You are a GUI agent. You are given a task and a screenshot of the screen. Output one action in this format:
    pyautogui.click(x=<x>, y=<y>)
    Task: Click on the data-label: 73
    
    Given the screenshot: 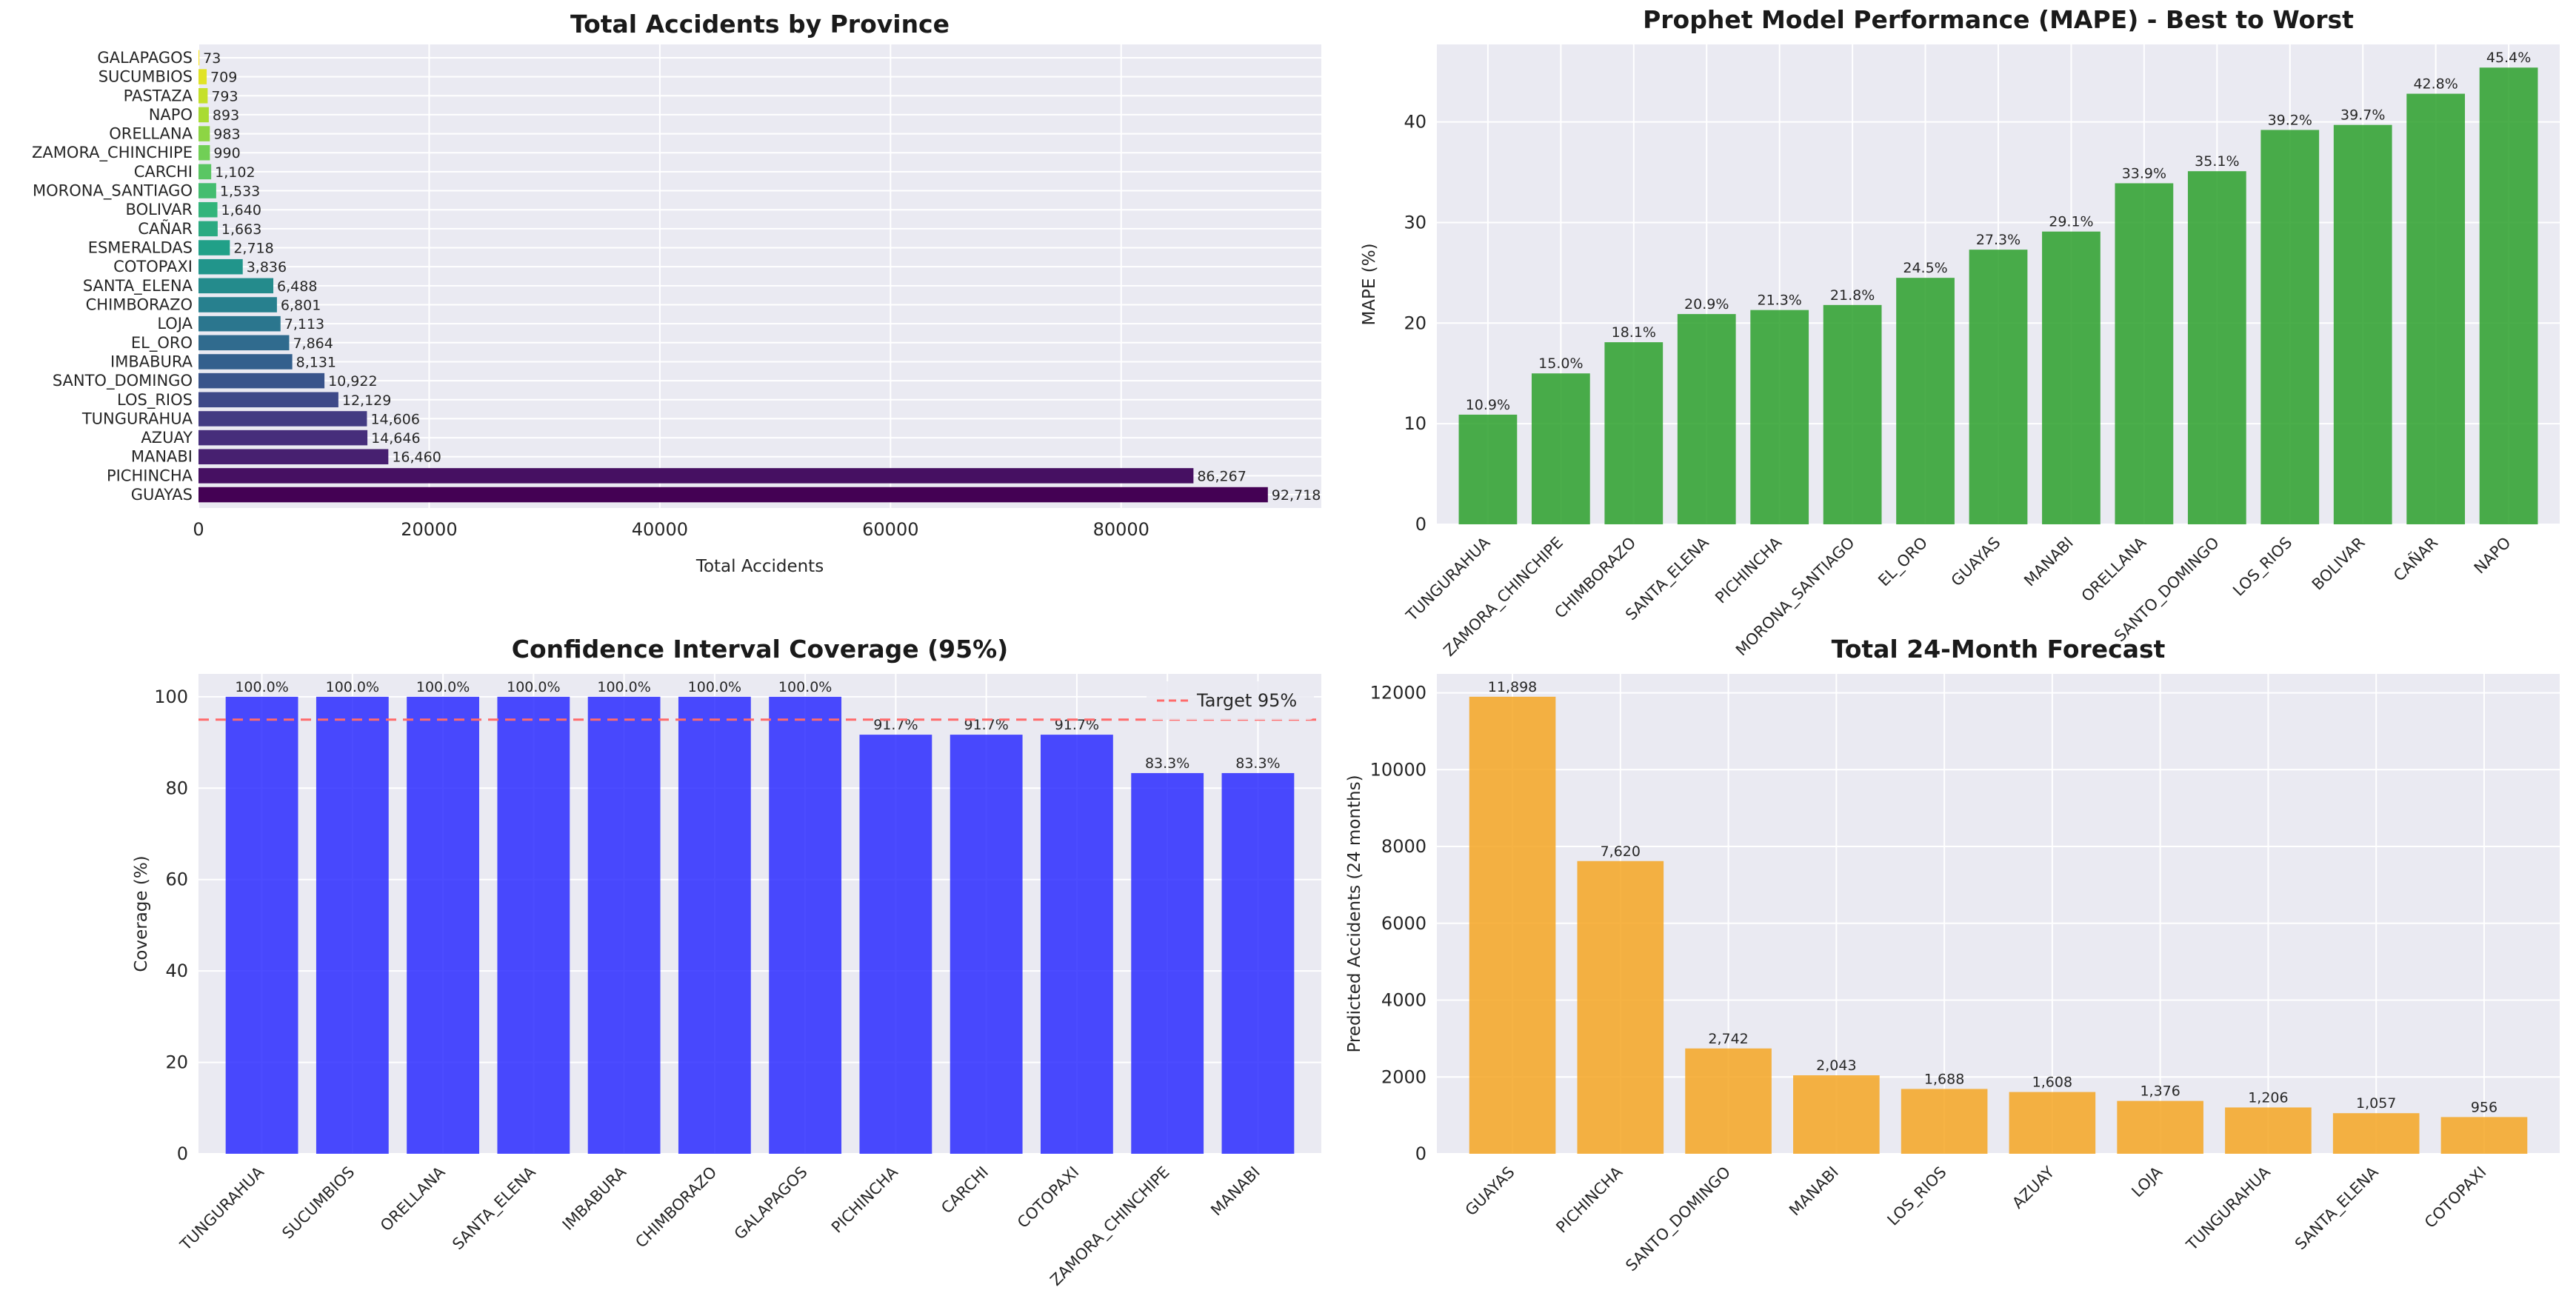 What is the action you would take?
    pyautogui.click(x=212, y=58)
    